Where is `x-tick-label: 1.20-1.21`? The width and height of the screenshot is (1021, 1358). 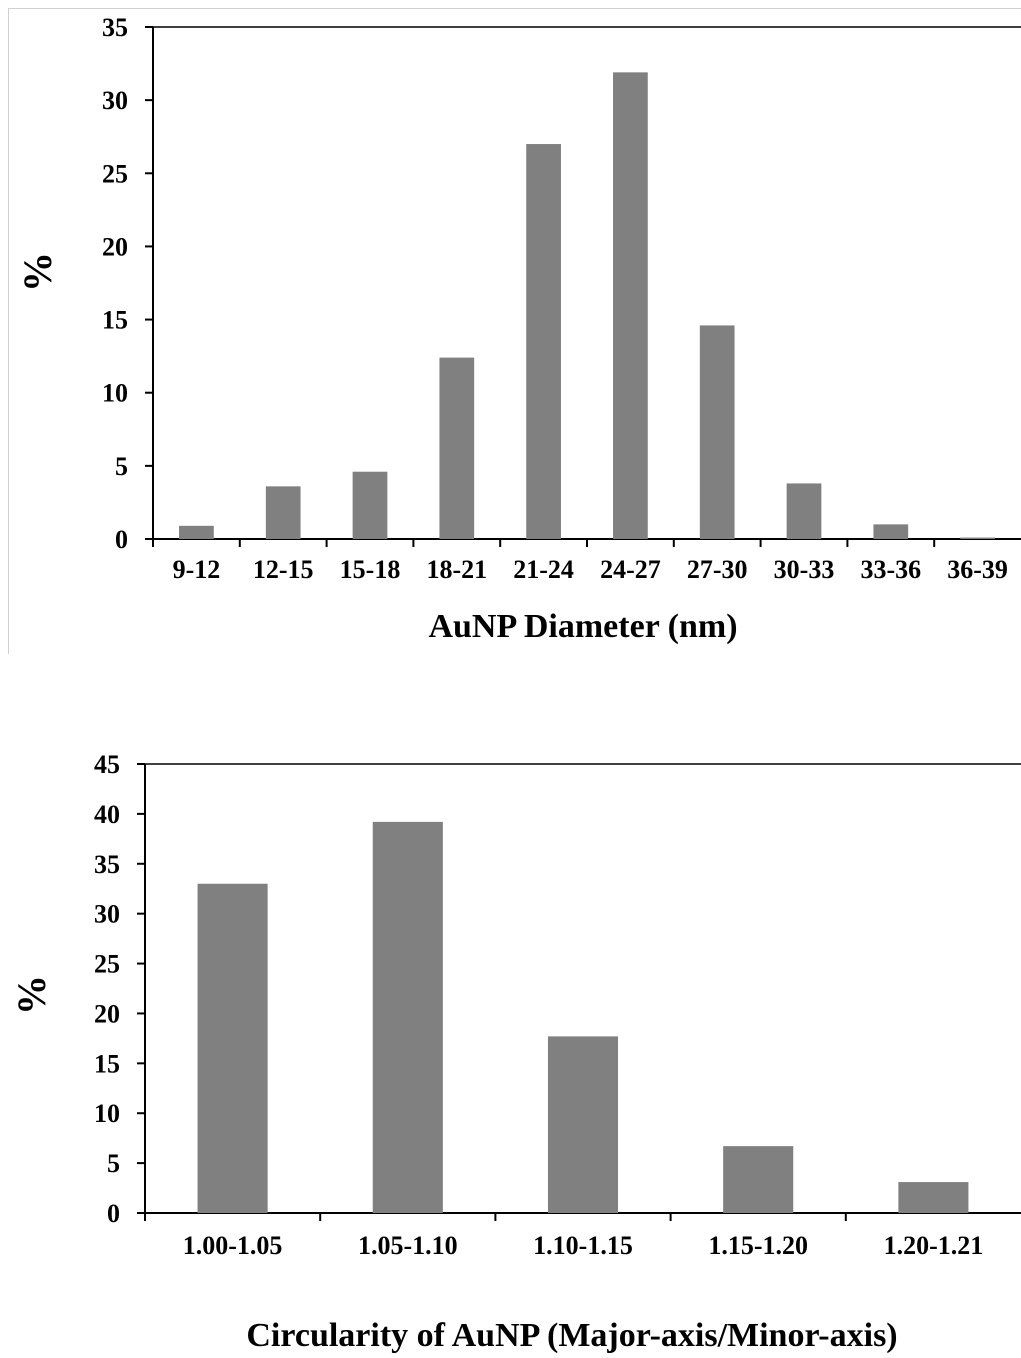
x-tick-label: 1.20-1.21 is located at coordinates (934, 1245).